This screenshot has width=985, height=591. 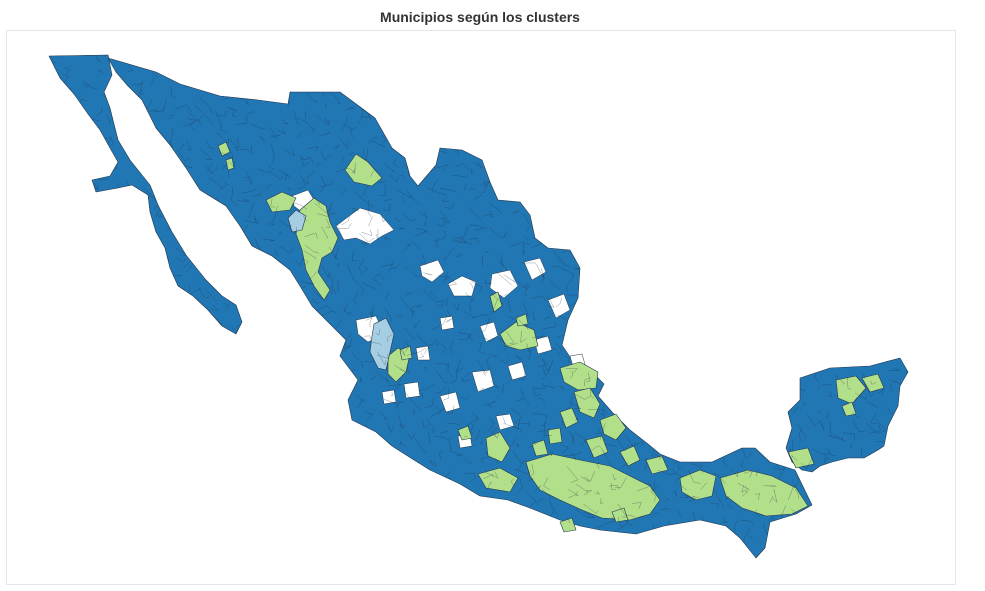 What do you see at coordinates (480, 17) in the screenshot?
I see `map-title: Municipios según los clusters` at bounding box center [480, 17].